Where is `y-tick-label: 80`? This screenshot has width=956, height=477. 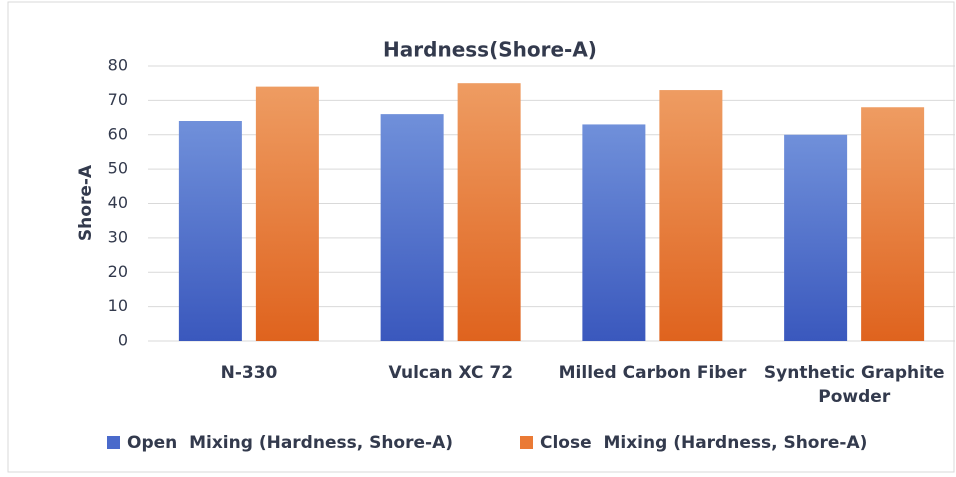
y-tick-label: 80 is located at coordinates (118, 65).